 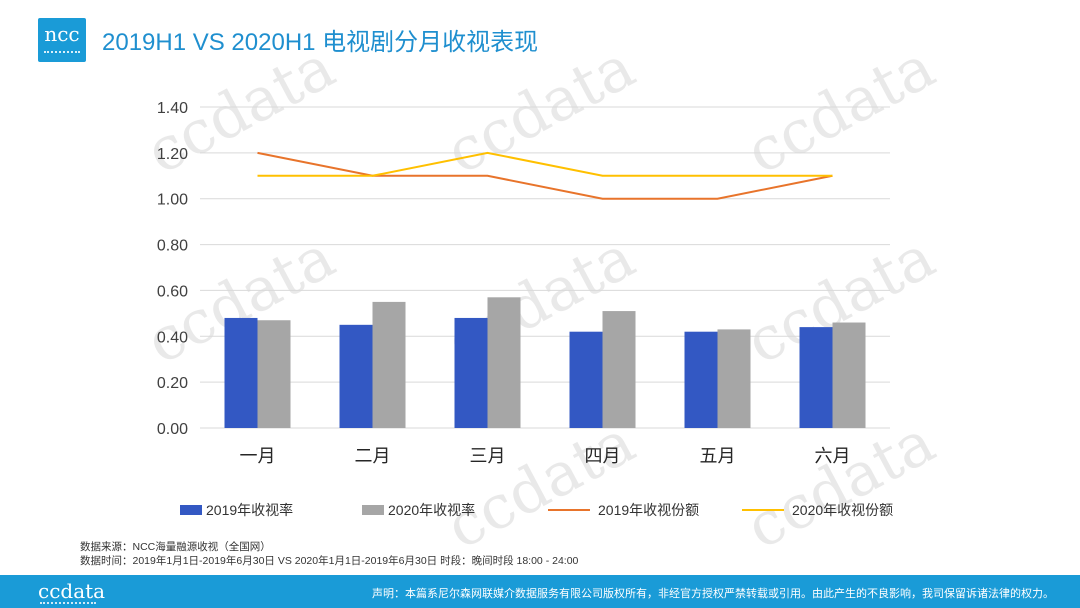 What do you see at coordinates (175, 547) in the screenshot?
I see `data-source: 数据来源：NCC海量融源收视（全国网）` at bounding box center [175, 547].